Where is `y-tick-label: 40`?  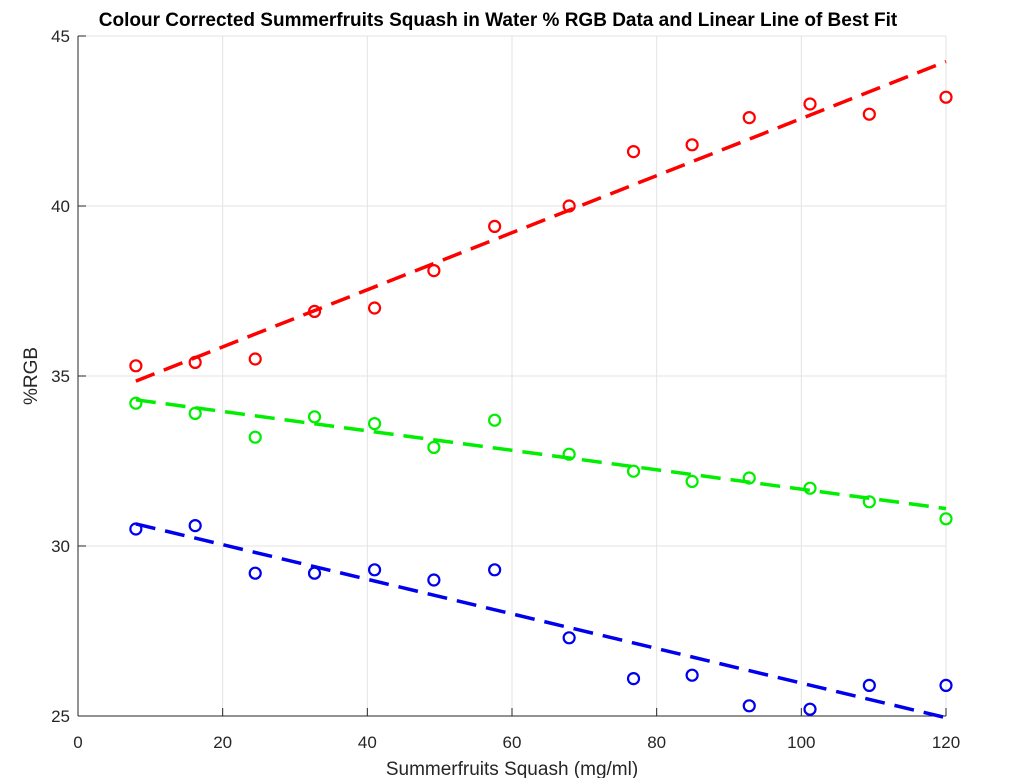
y-tick-label: 40 is located at coordinates (60, 206).